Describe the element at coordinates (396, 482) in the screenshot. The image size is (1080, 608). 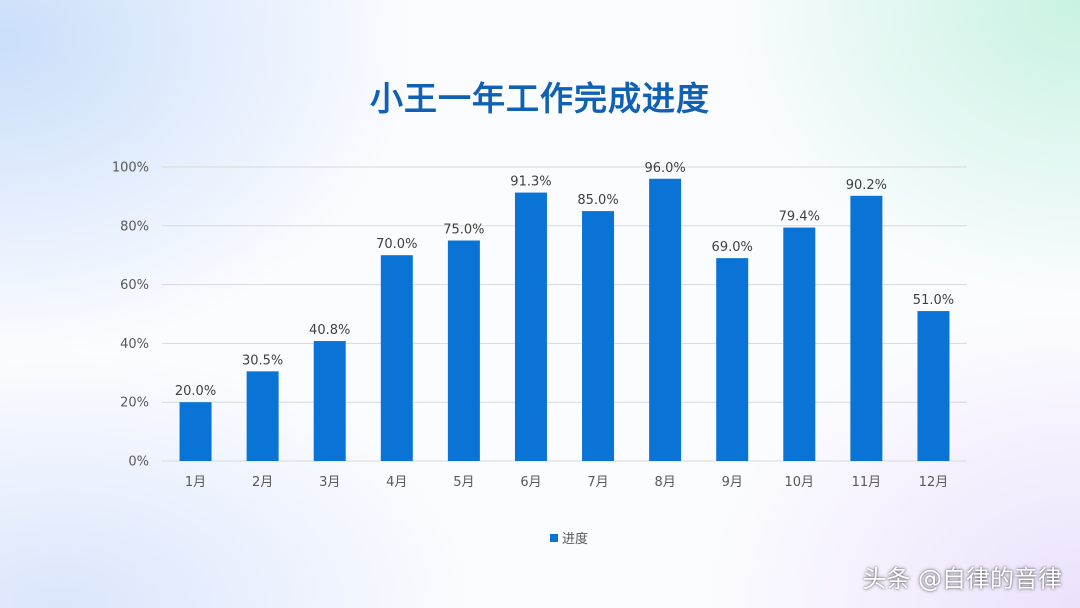
I see `x-tick-label: 4月` at that location.